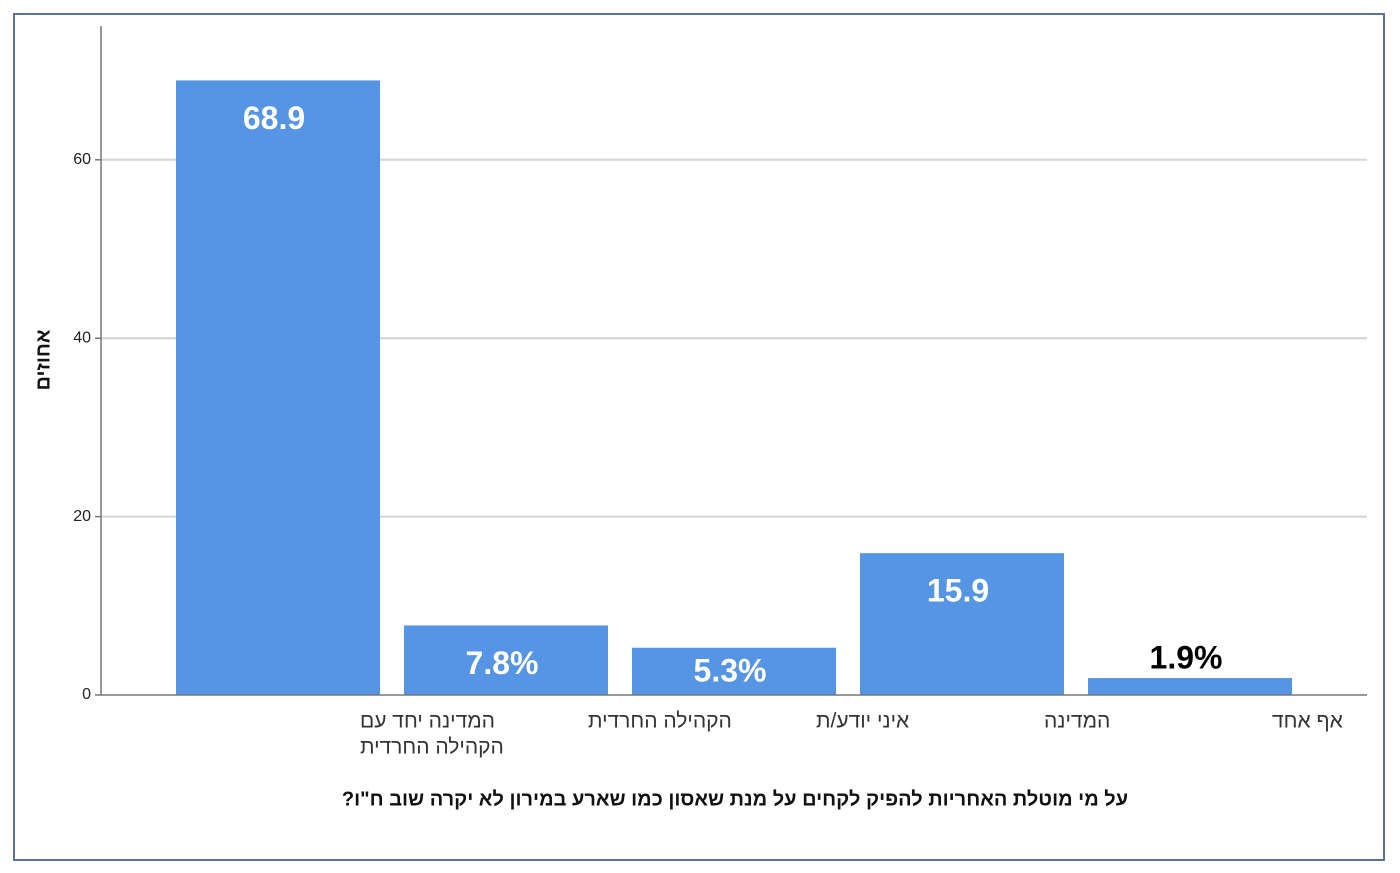 The width and height of the screenshot is (1400, 873). Describe the element at coordinates (427, 721) in the screenshot. I see `x-tick-label: המדינה יחד עם` at that location.